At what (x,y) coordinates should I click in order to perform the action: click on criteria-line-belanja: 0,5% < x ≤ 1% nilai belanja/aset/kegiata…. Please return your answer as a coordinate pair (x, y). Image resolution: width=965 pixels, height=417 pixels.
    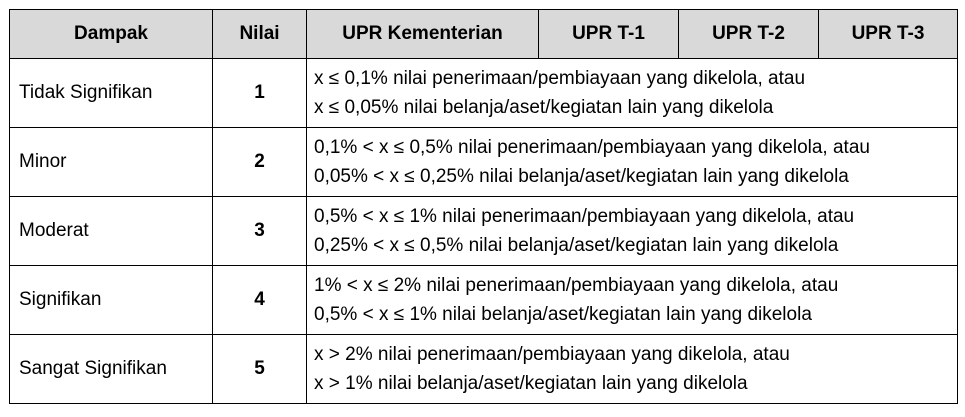
    Looking at the image, I should click on (563, 314).